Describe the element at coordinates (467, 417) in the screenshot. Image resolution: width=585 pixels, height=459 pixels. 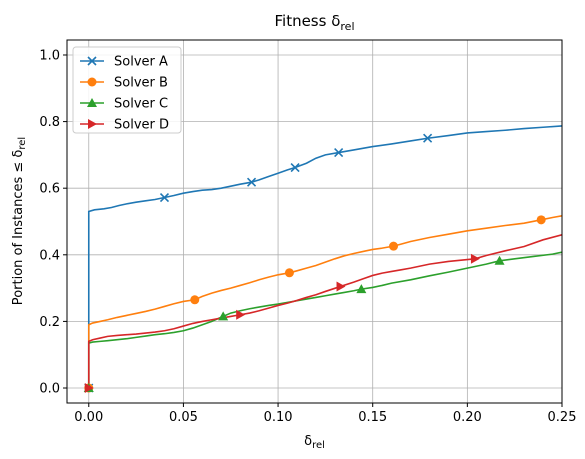
I see `x-tick-label: 0.20` at that location.